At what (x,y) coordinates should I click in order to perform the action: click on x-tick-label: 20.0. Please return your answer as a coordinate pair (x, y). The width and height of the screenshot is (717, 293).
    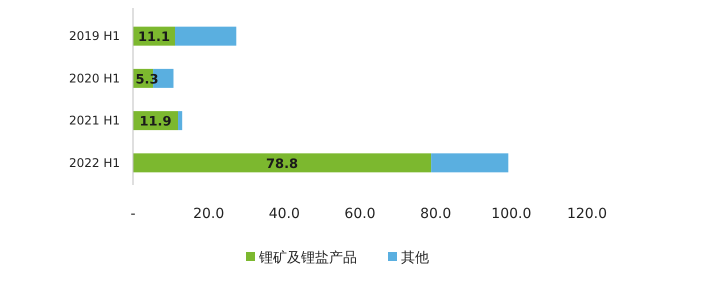
    Looking at the image, I should click on (208, 214).